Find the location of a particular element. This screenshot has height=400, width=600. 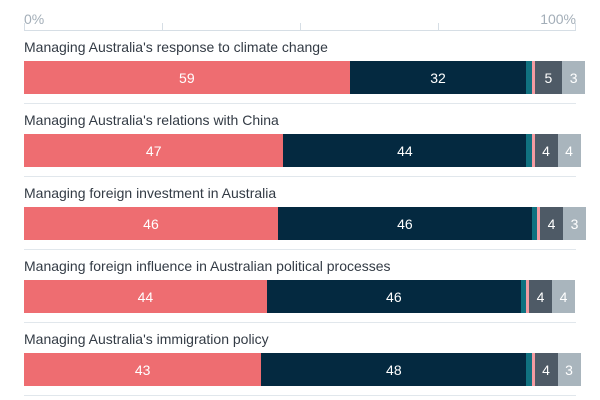

stacked-bar: 59 32 5 3 is located at coordinates (305, 77).